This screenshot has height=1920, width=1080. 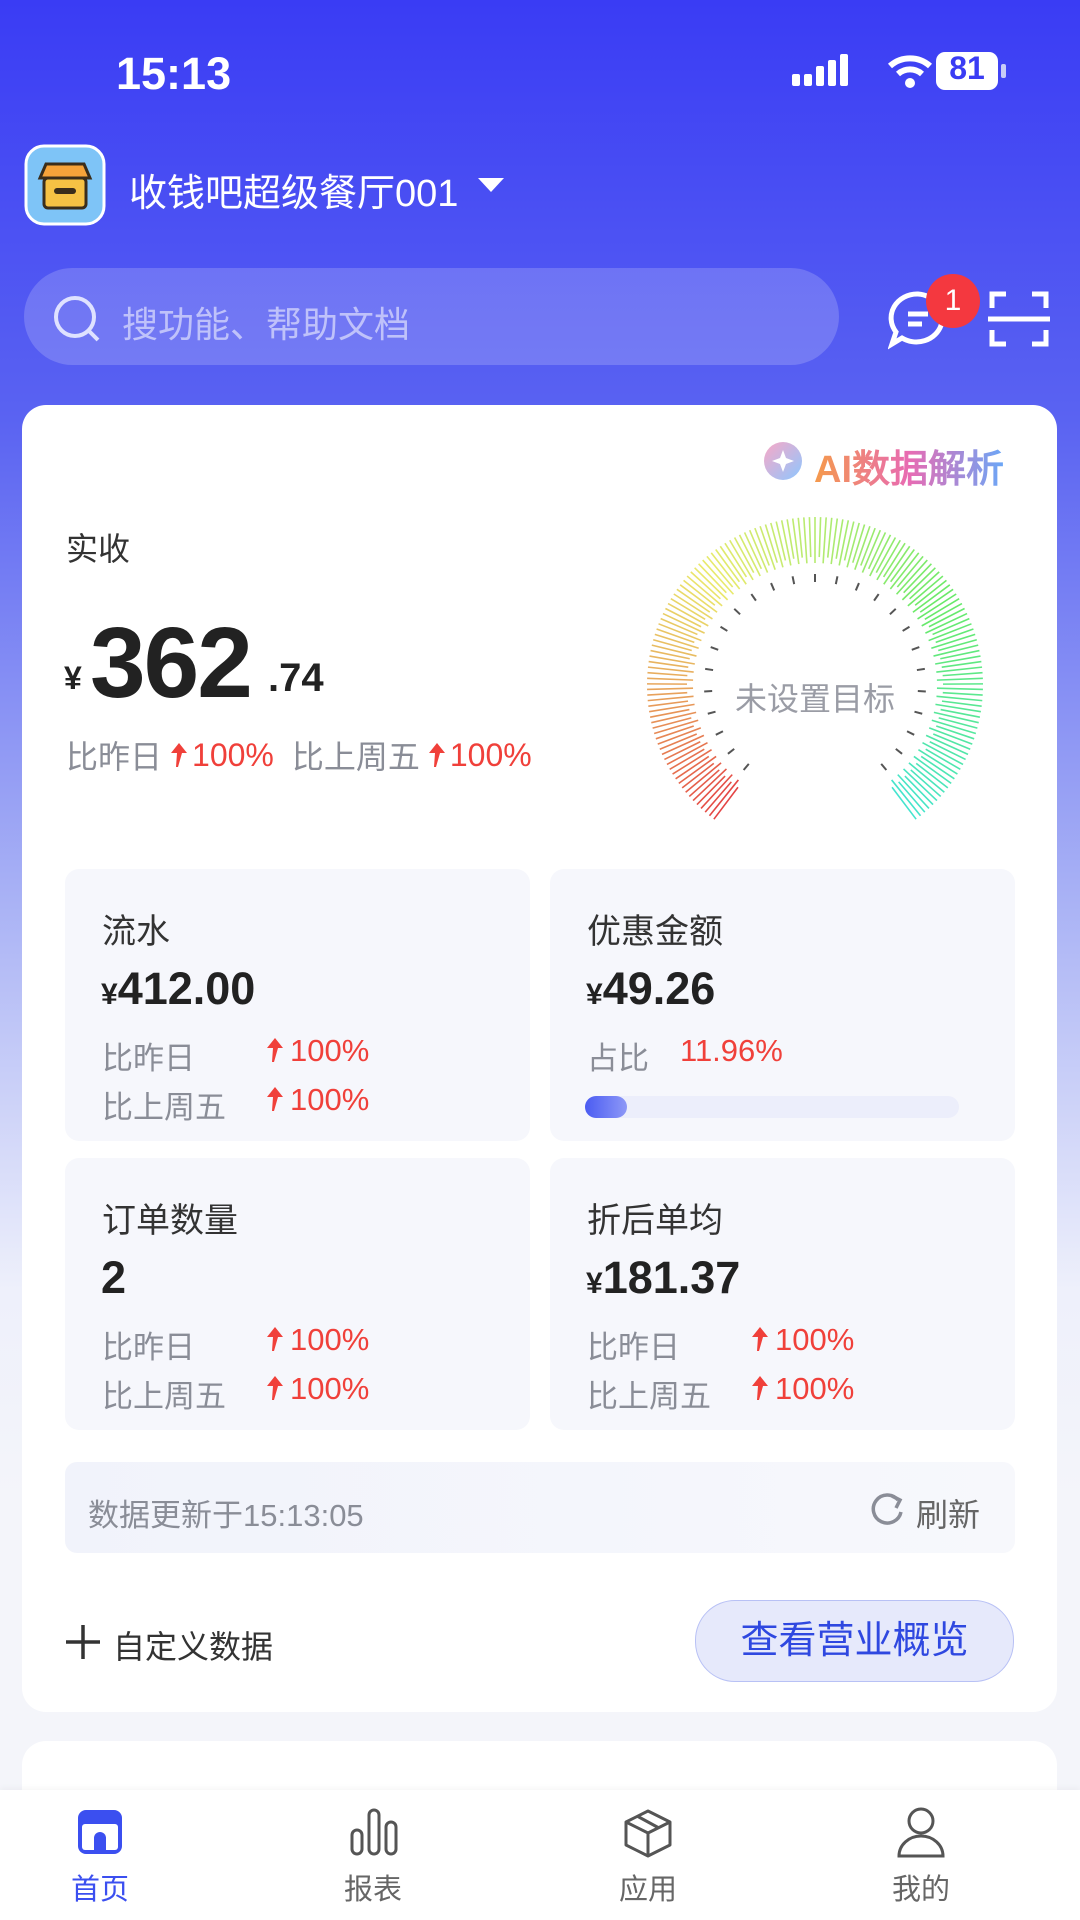 What do you see at coordinates (633, 1347) in the screenshot?
I see `tile-row-label: 比昨日` at bounding box center [633, 1347].